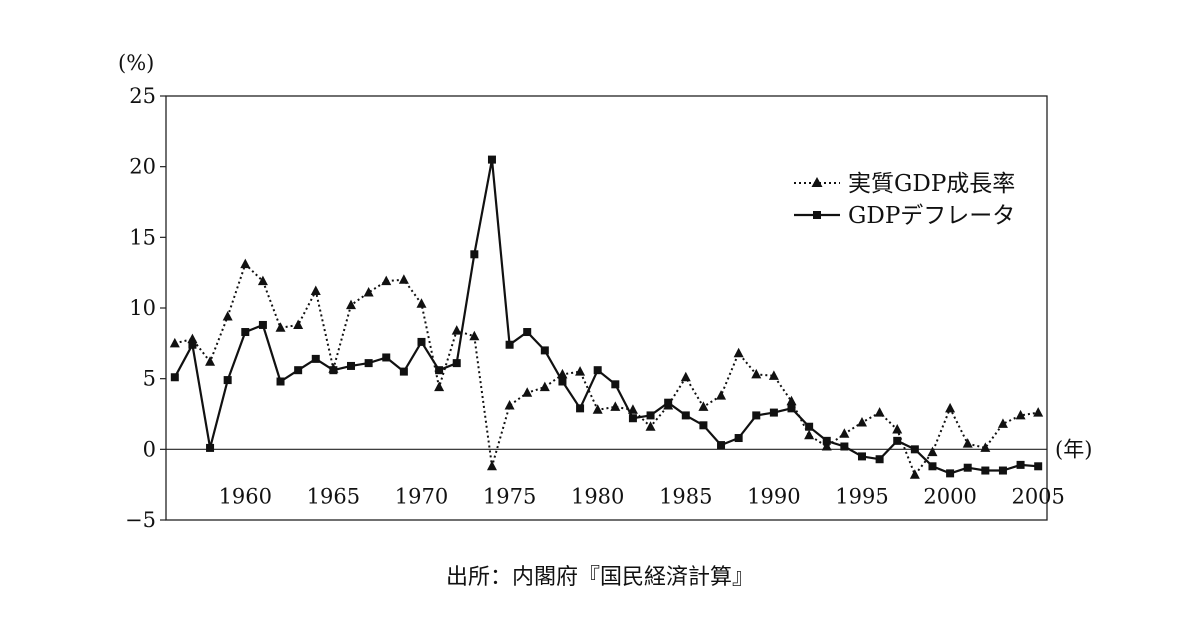 The width and height of the screenshot is (1200, 630). What do you see at coordinates (904, 200) in the screenshot?
I see `legend: 実質GDP成長率 GDPデフレータ` at bounding box center [904, 200].